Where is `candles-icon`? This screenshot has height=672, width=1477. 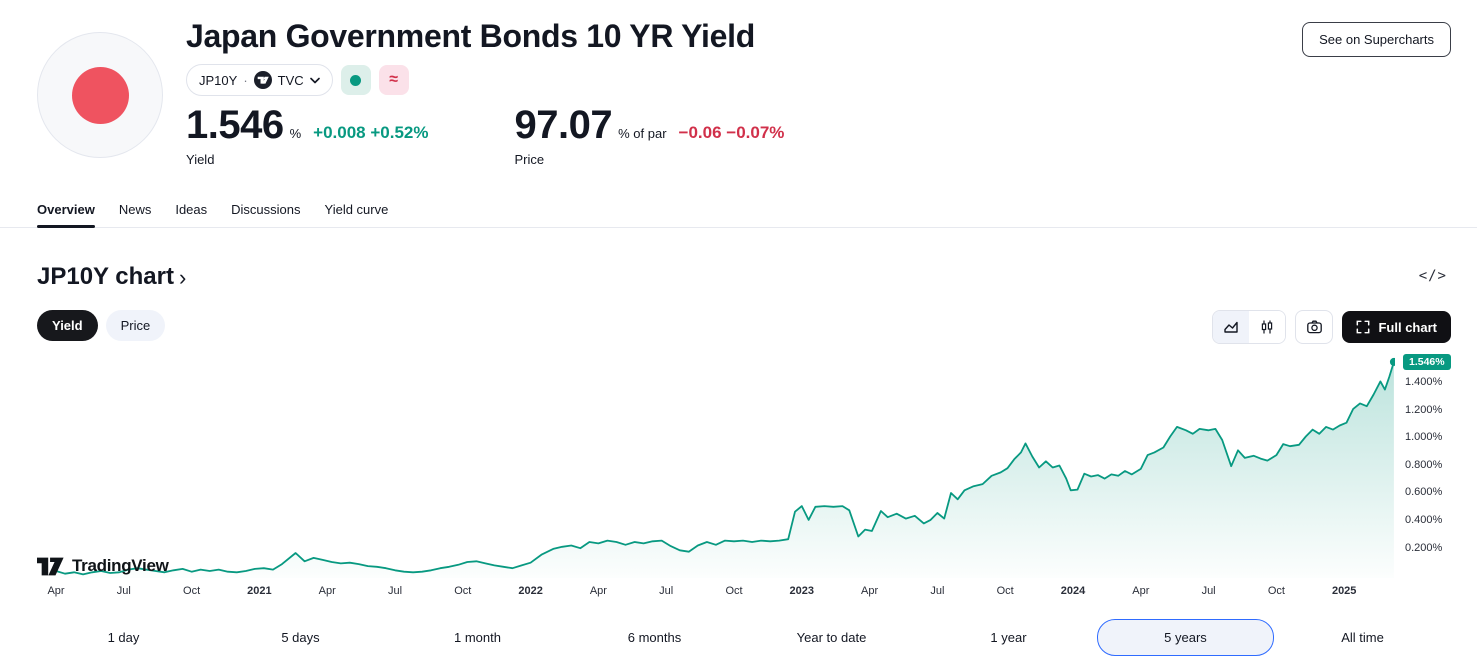
candles-icon is located at coordinates (1267, 327).